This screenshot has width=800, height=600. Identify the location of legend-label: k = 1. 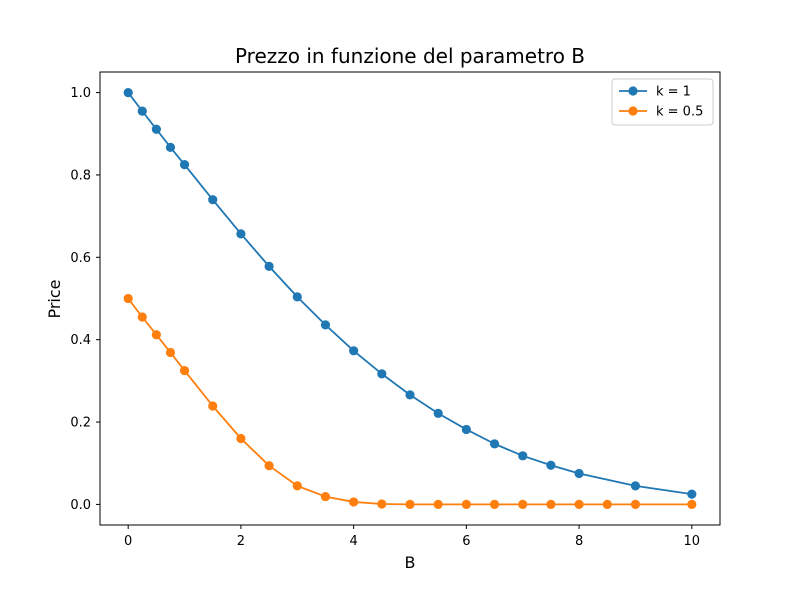
(673, 92).